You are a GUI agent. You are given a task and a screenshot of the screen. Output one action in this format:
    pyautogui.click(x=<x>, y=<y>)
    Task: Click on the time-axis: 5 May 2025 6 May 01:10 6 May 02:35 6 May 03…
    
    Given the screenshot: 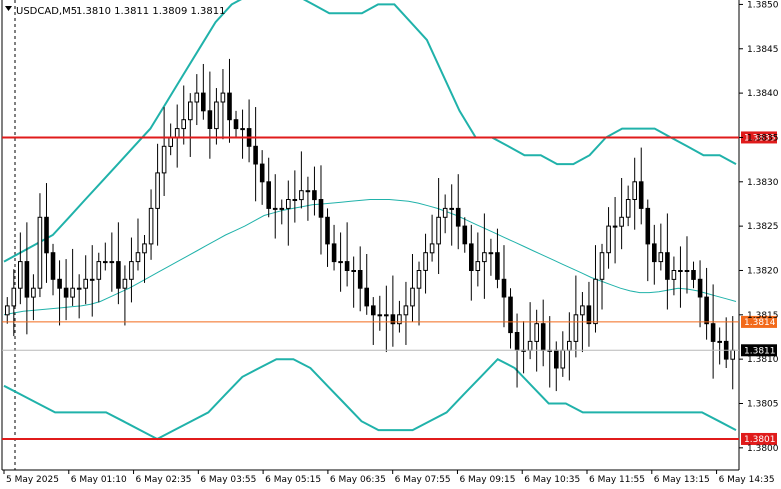 What is the action you would take?
    pyautogui.click(x=389, y=477)
    